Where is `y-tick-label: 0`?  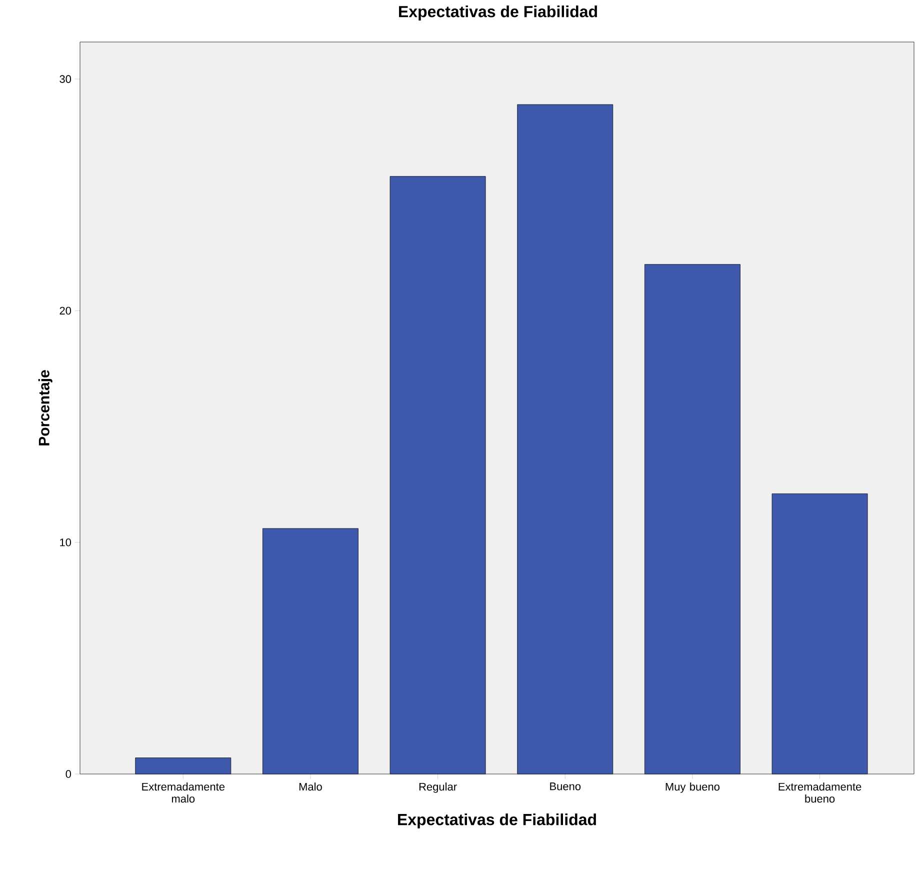
y-tick-label: 0 is located at coordinates (69, 774).